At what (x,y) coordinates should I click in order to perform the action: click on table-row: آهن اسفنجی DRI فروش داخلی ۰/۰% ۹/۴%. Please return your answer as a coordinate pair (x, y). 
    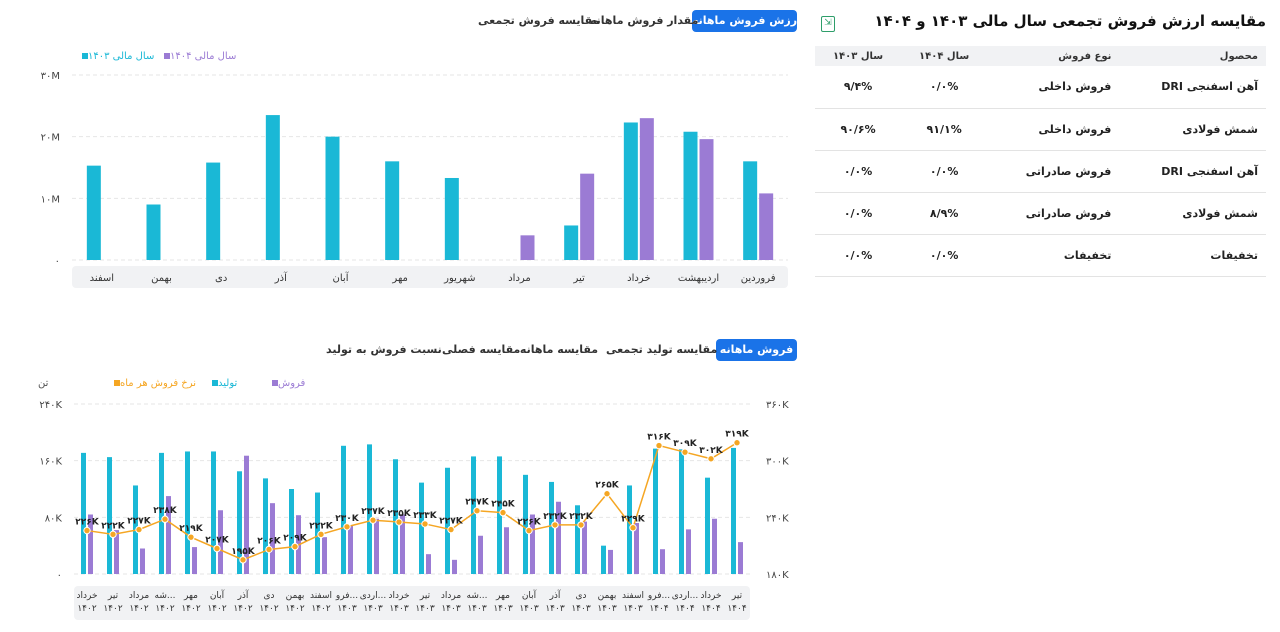
    Looking at the image, I should click on (1040, 87).